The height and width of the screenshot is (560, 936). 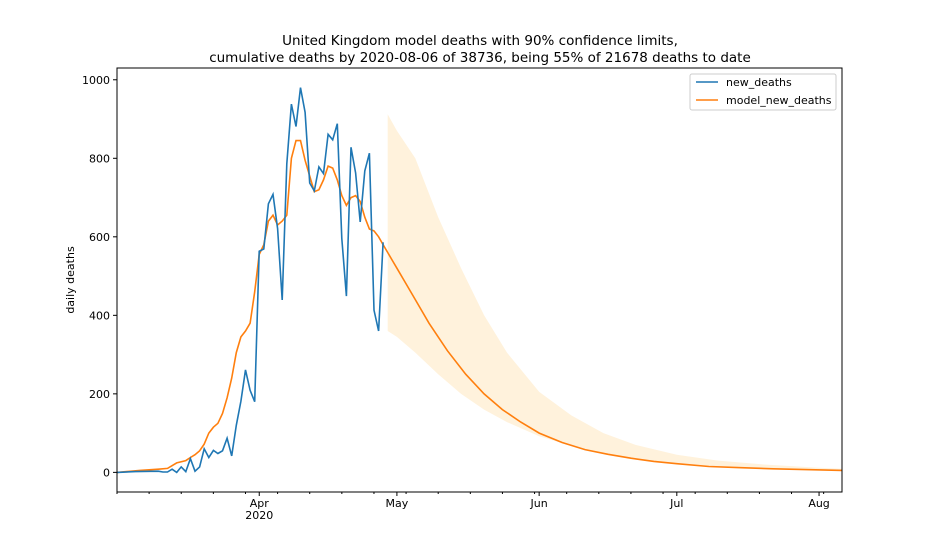 I want to click on y-axis-label: daily deaths, so click(x=70, y=280).